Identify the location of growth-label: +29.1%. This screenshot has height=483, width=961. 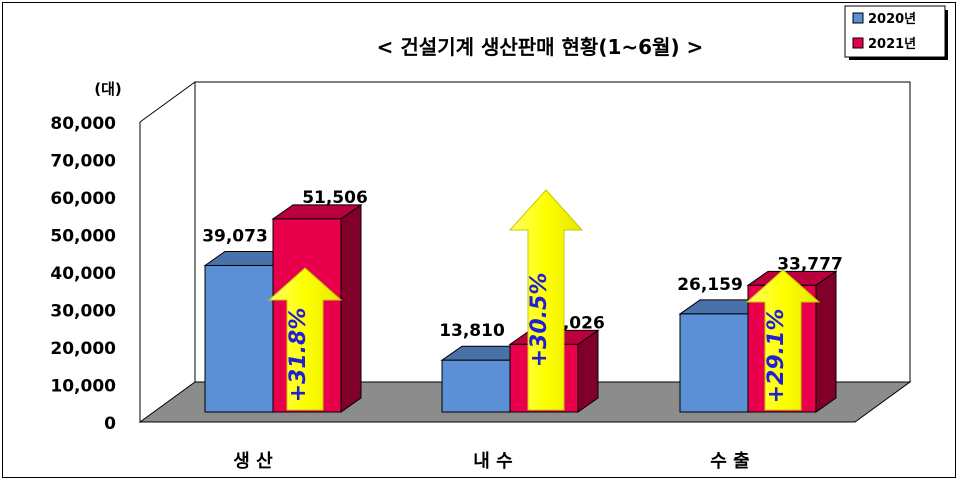
(776, 356).